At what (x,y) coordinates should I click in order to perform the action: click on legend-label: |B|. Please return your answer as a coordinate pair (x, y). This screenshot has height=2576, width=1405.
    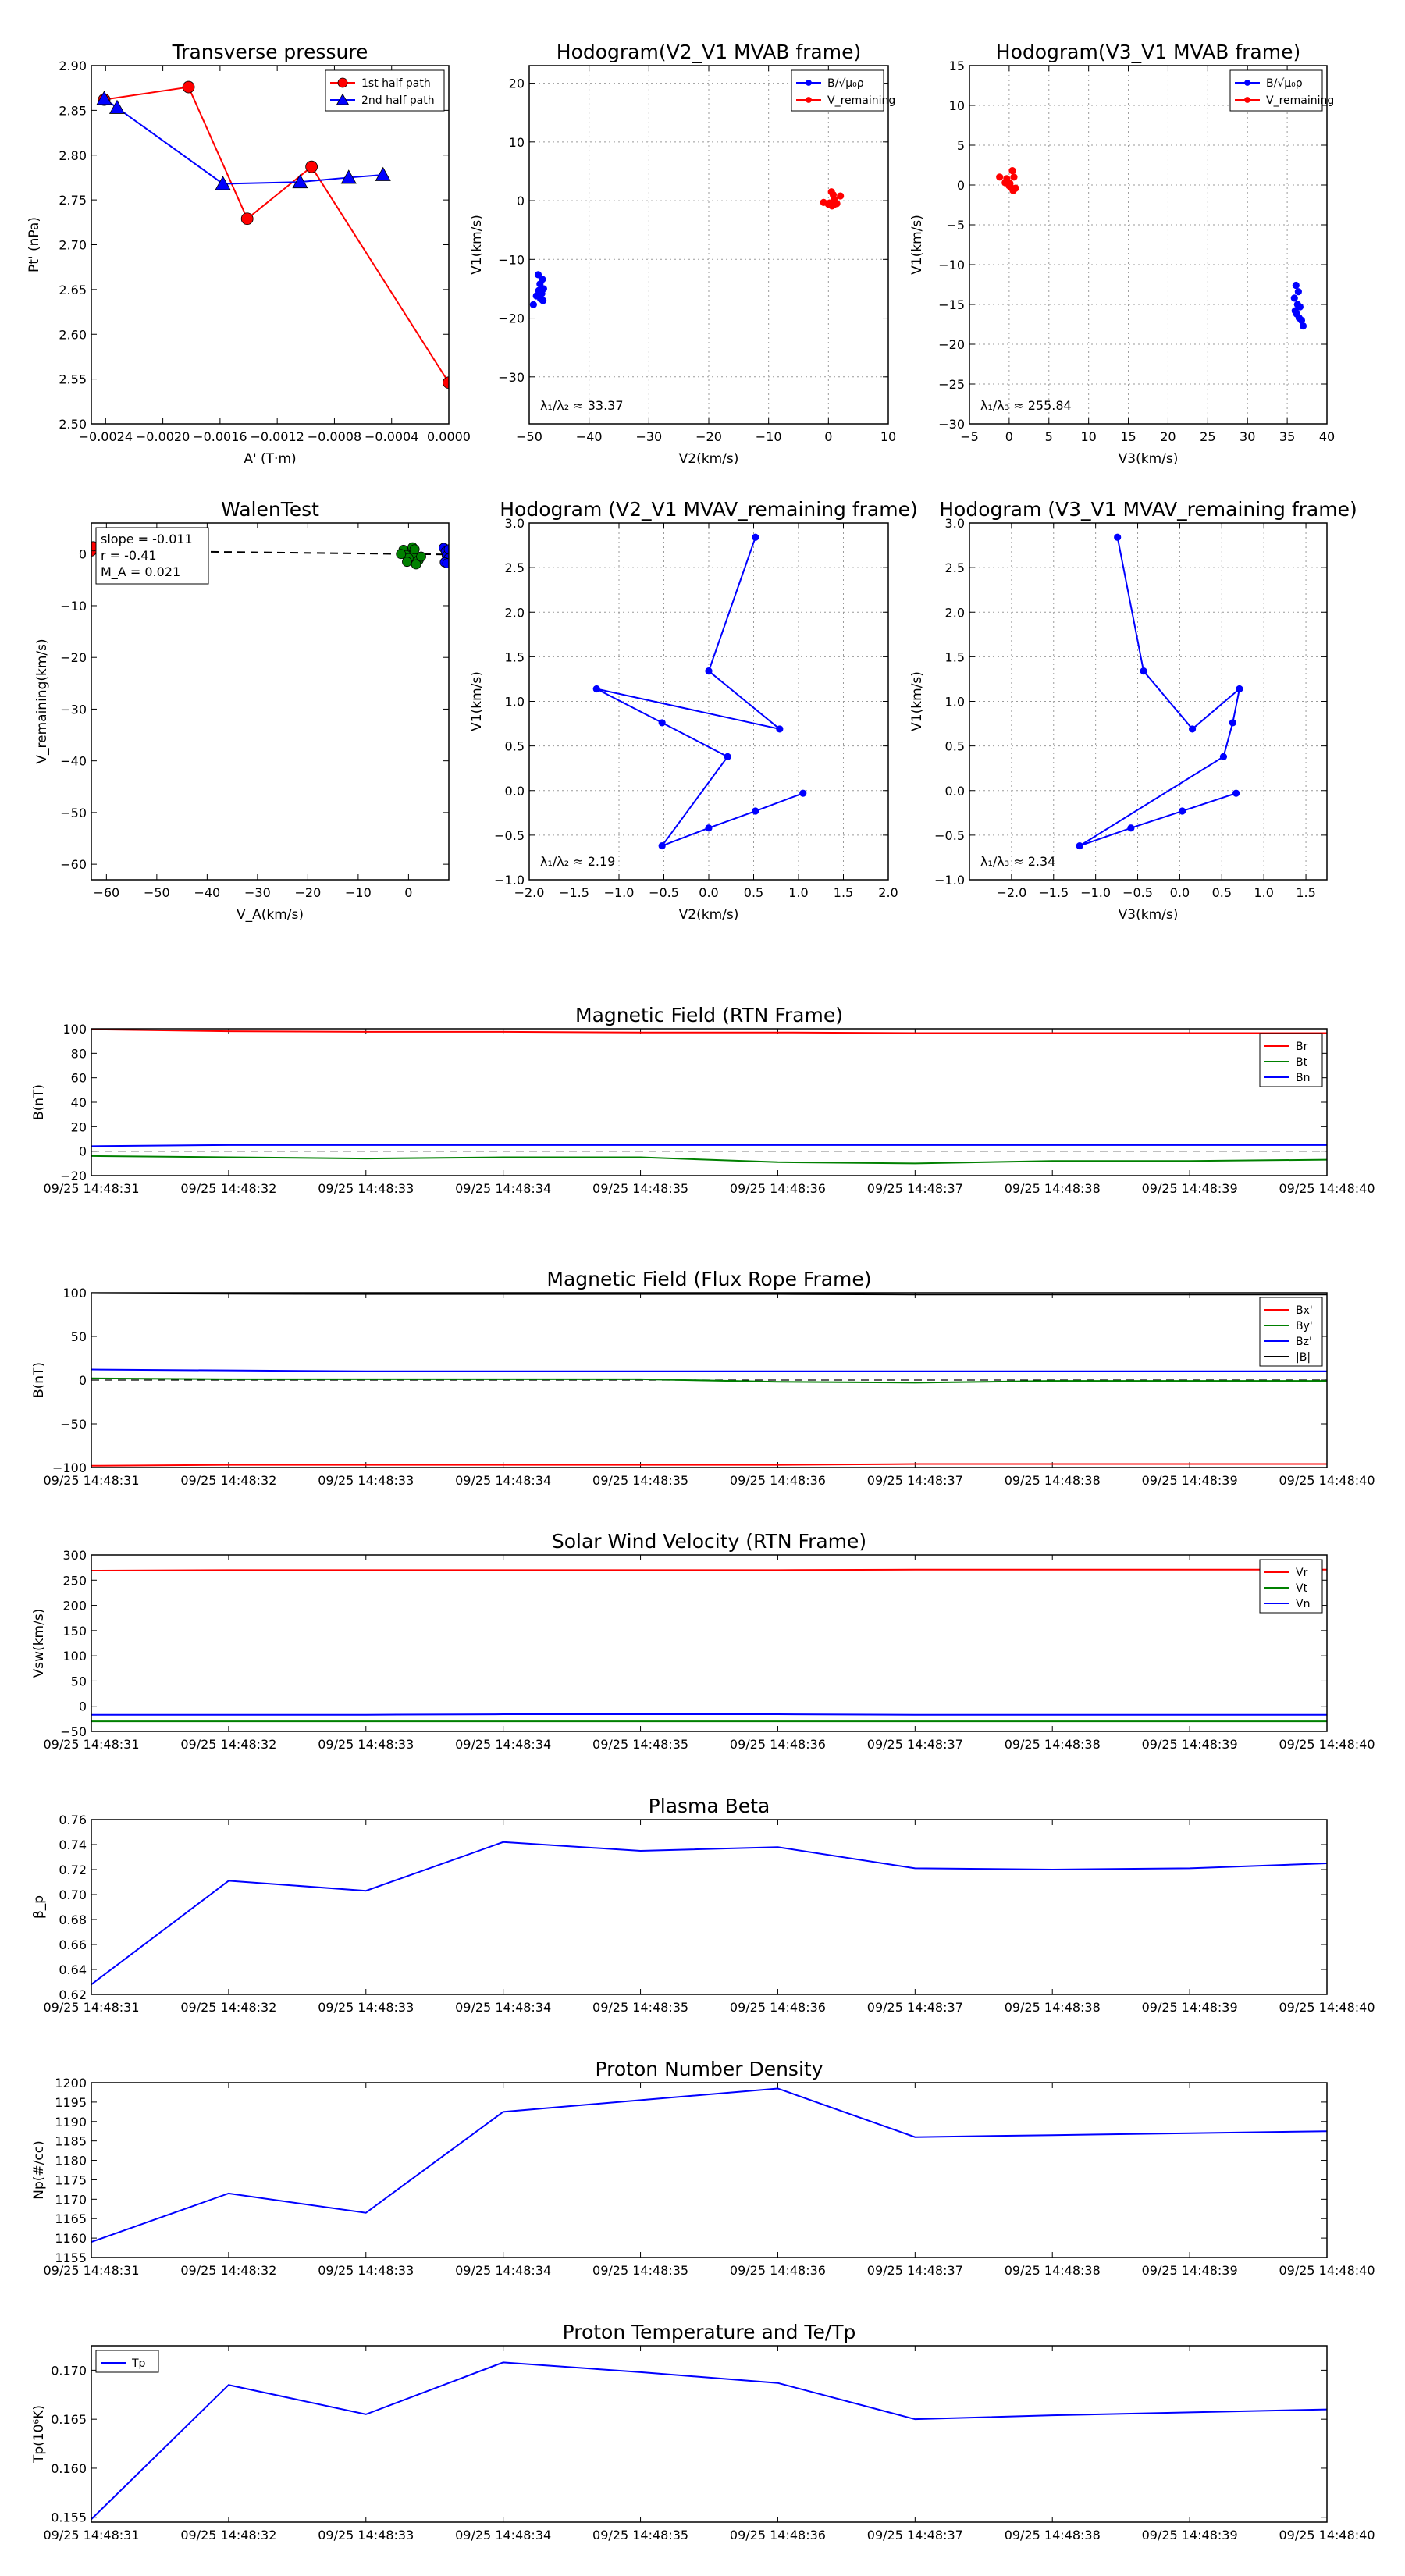
    Looking at the image, I should click on (1303, 1357).